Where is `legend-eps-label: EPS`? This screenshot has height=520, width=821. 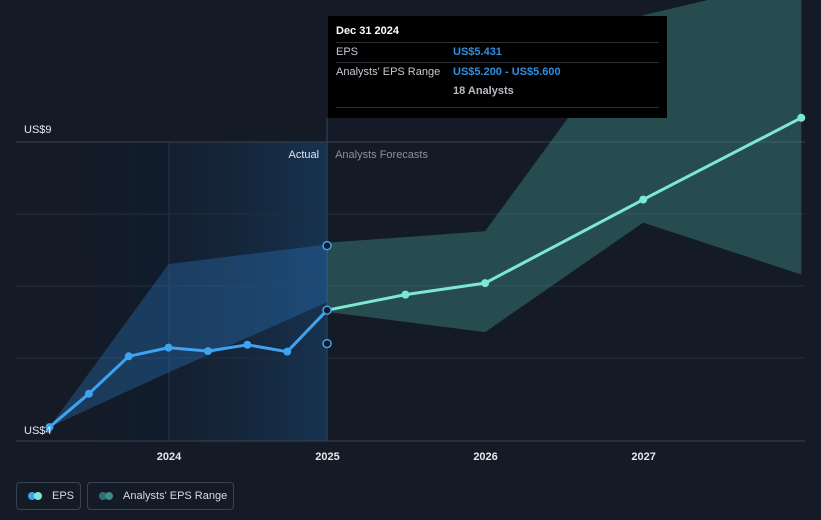
legend-eps-label: EPS is located at coordinates (63, 496).